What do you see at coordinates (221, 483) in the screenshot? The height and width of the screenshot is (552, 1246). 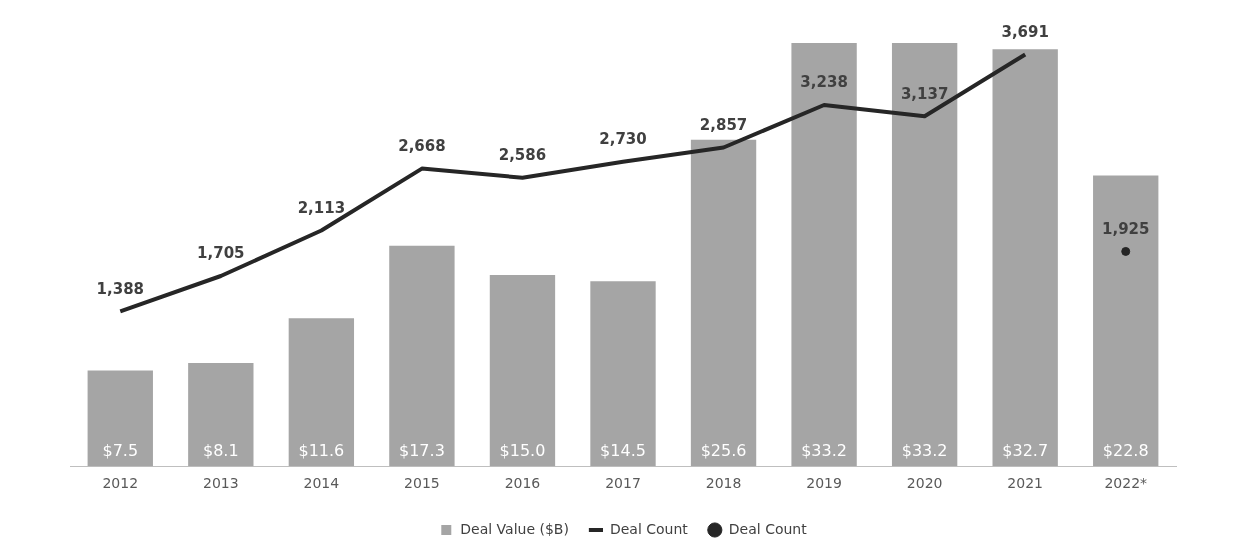 I see `x-tick-label: 2013` at bounding box center [221, 483].